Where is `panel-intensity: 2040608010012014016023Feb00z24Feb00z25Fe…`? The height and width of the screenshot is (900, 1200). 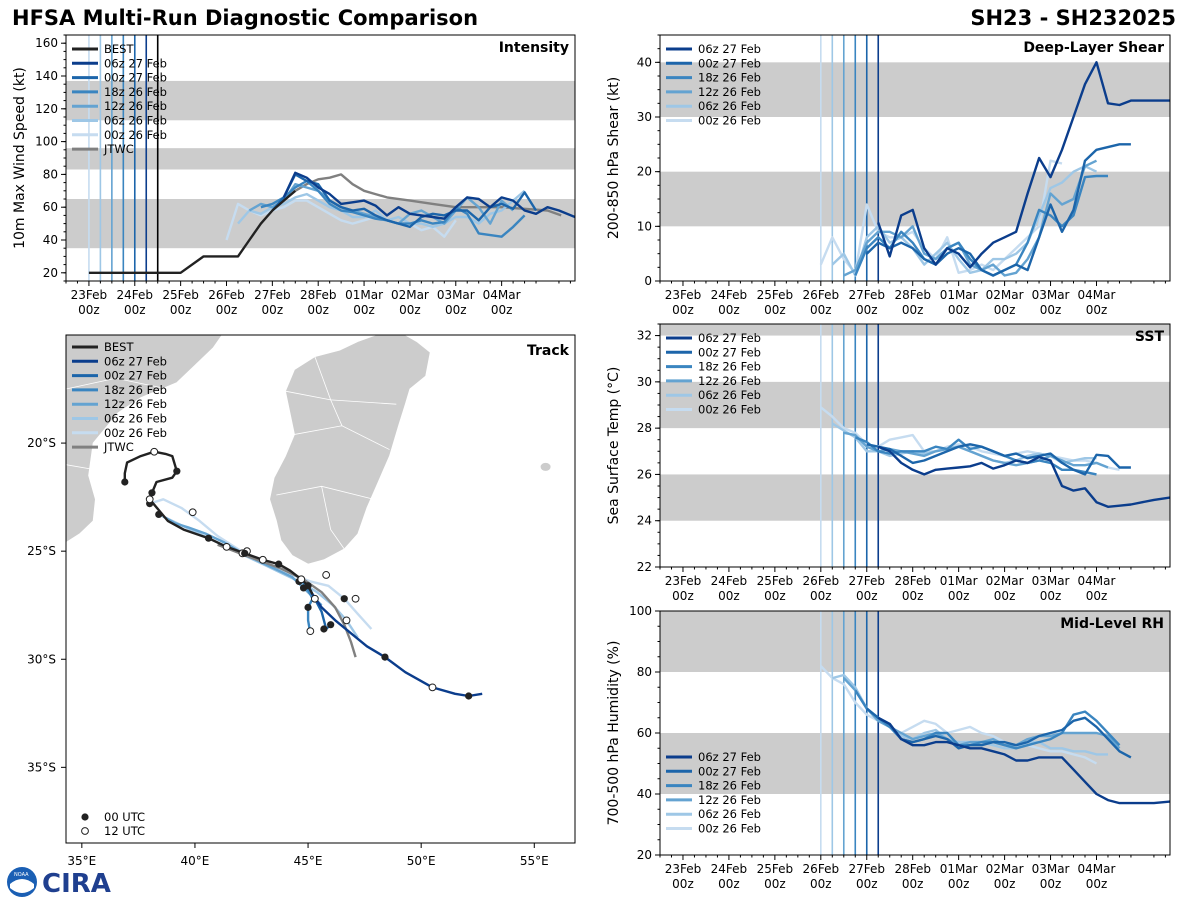 panel-intensity: 2040608010012014016023Feb00z24Feb00z25Fe… is located at coordinates (294, 175).